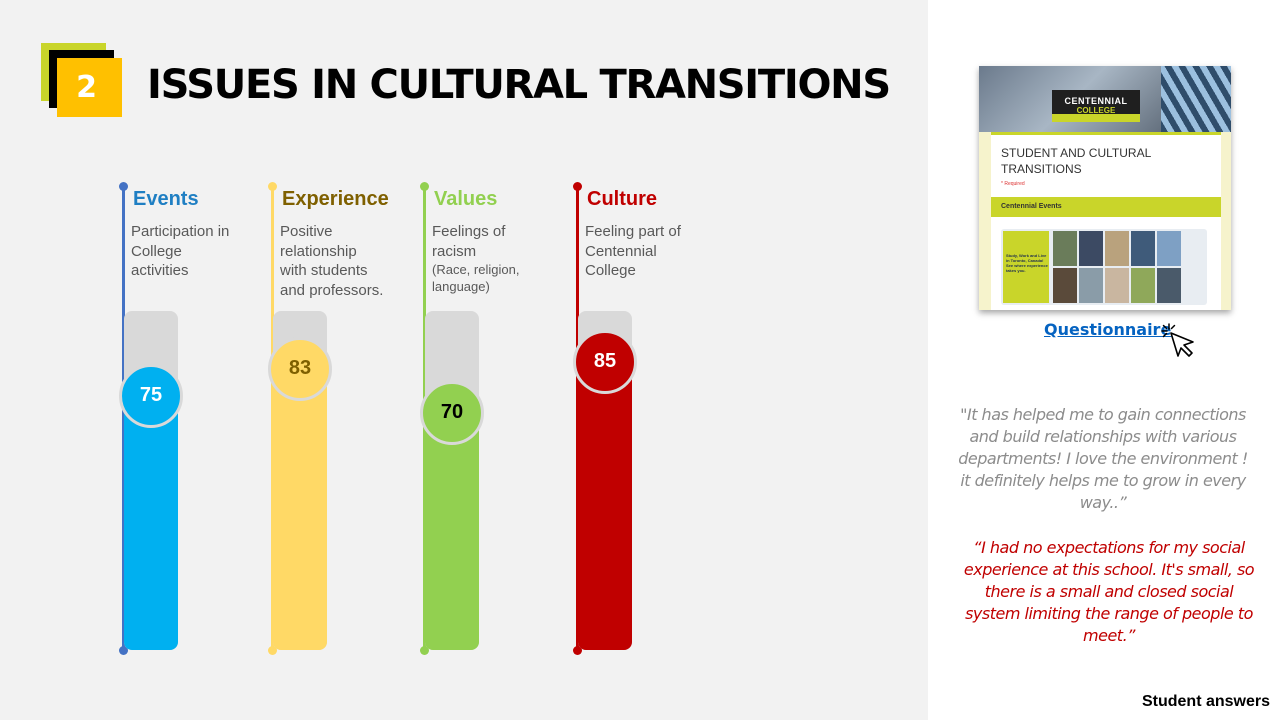 Image resolution: width=1280 pixels, height=720 pixels. I want to click on column-title: Events, so click(166, 199).